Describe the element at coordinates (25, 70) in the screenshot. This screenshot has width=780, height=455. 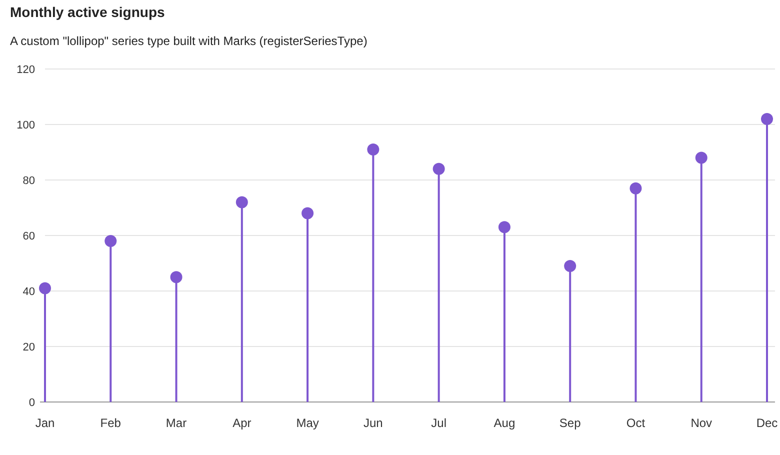
I see `y-tick-label: 120` at that location.